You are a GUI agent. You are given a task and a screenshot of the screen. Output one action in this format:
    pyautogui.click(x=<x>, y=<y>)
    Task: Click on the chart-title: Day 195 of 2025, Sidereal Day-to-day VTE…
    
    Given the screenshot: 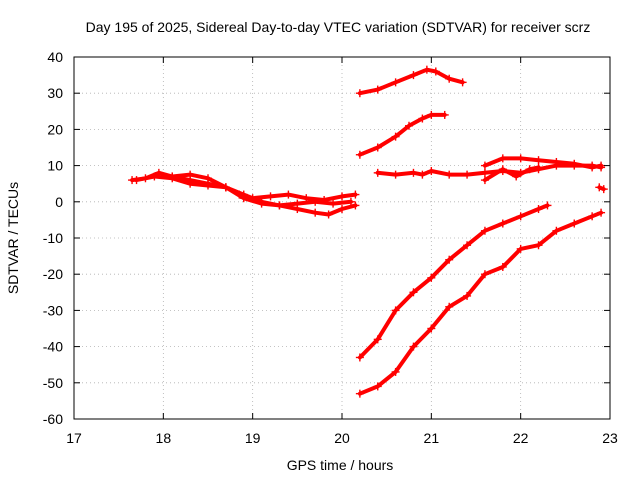 What is the action you would take?
    pyautogui.click(x=338, y=27)
    